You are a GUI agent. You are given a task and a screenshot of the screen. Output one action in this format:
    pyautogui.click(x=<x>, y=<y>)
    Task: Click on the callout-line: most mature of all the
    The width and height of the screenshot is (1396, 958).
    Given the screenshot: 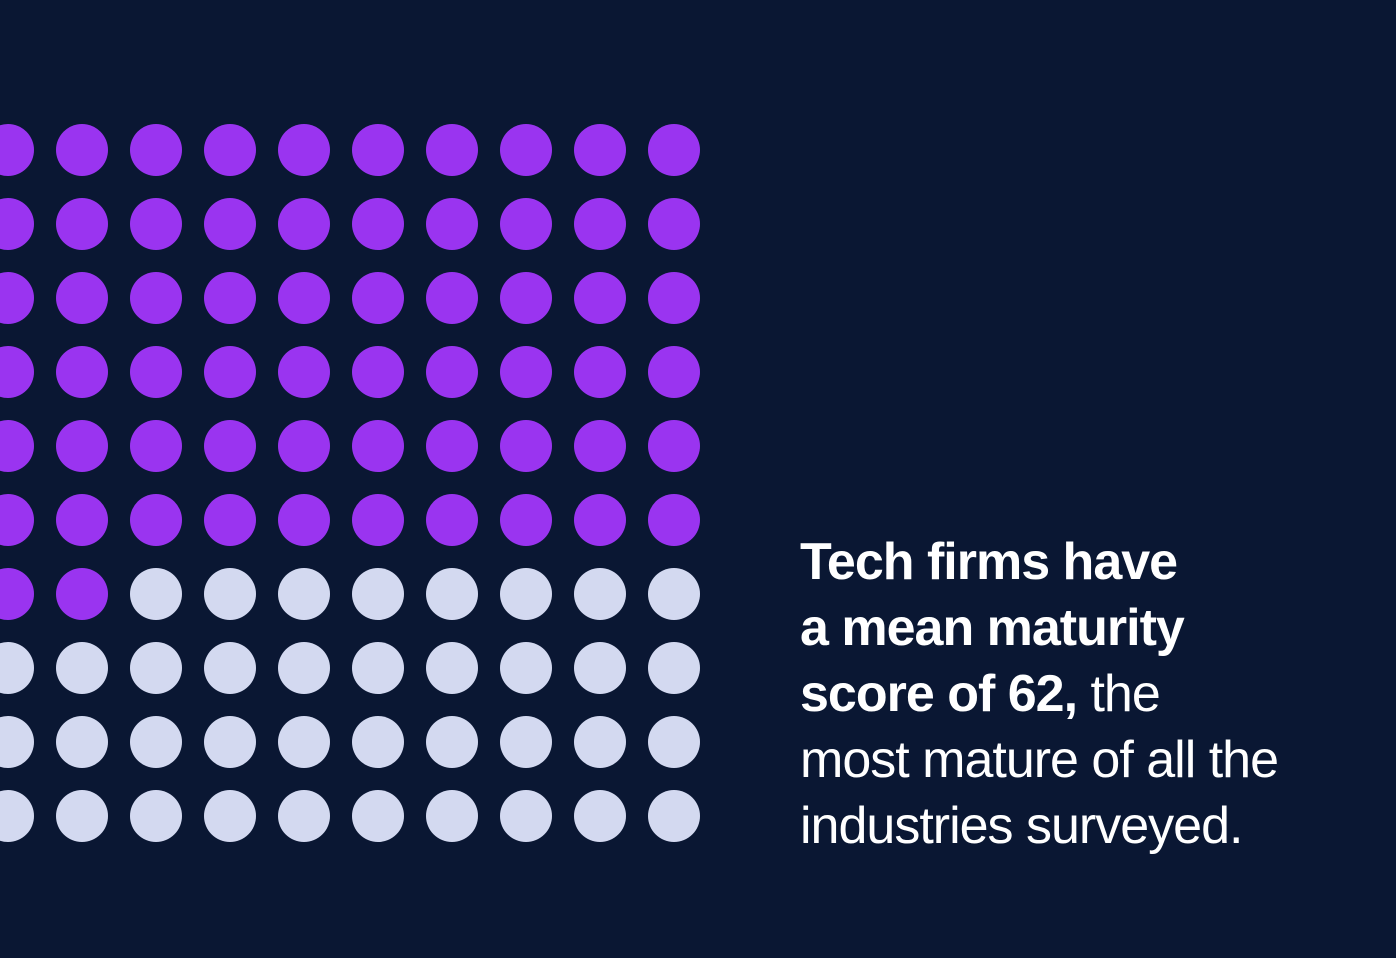 What is the action you would take?
    pyautogui.click(x=1060, y=760)
    